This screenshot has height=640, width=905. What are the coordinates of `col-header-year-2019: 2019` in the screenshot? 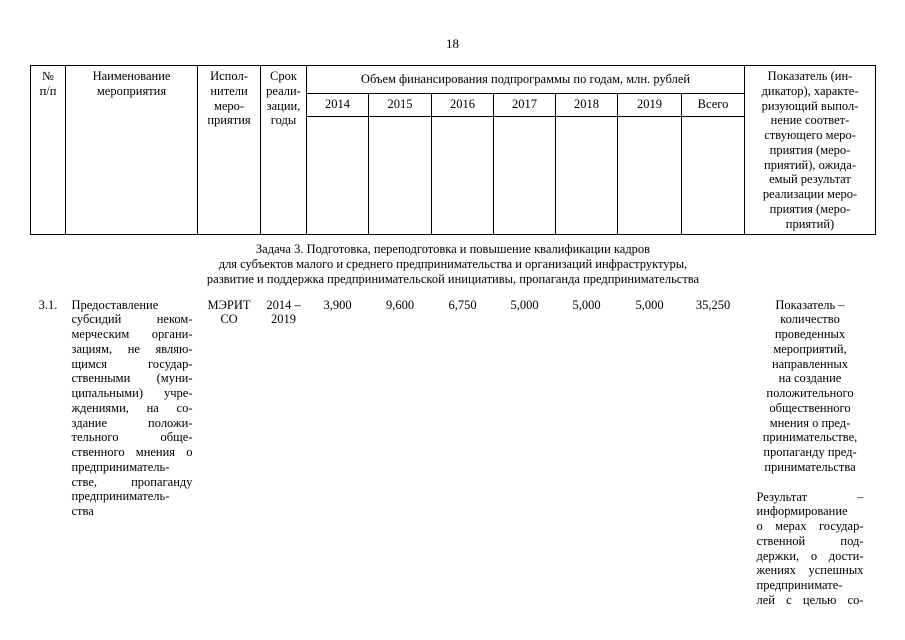 It's located at (649, 104).